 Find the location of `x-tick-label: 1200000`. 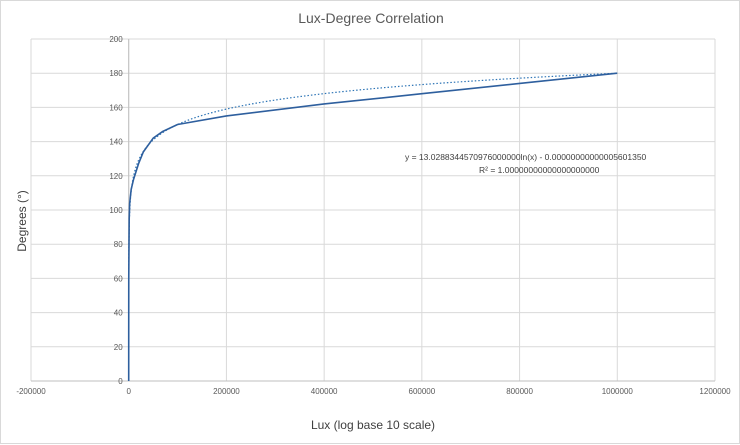

x-tick-label: 1200000 is located at coordinates (715, 391).